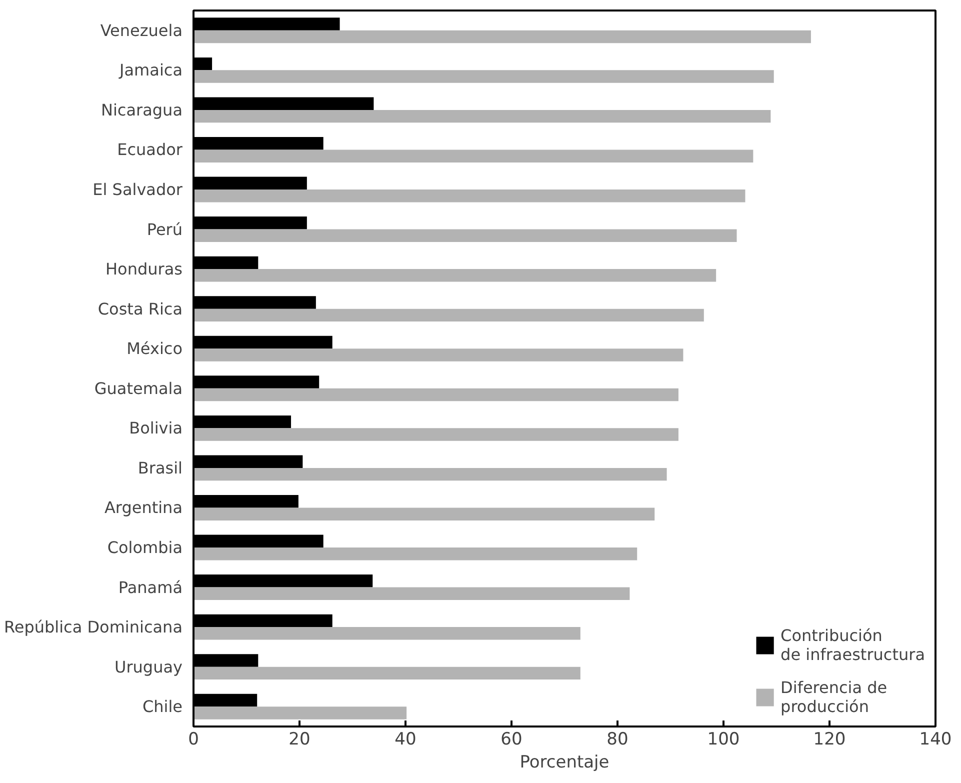  Describe the element at coordinates (299, 740) in the screenshot. I see `x-tick-label: 20` at that location.